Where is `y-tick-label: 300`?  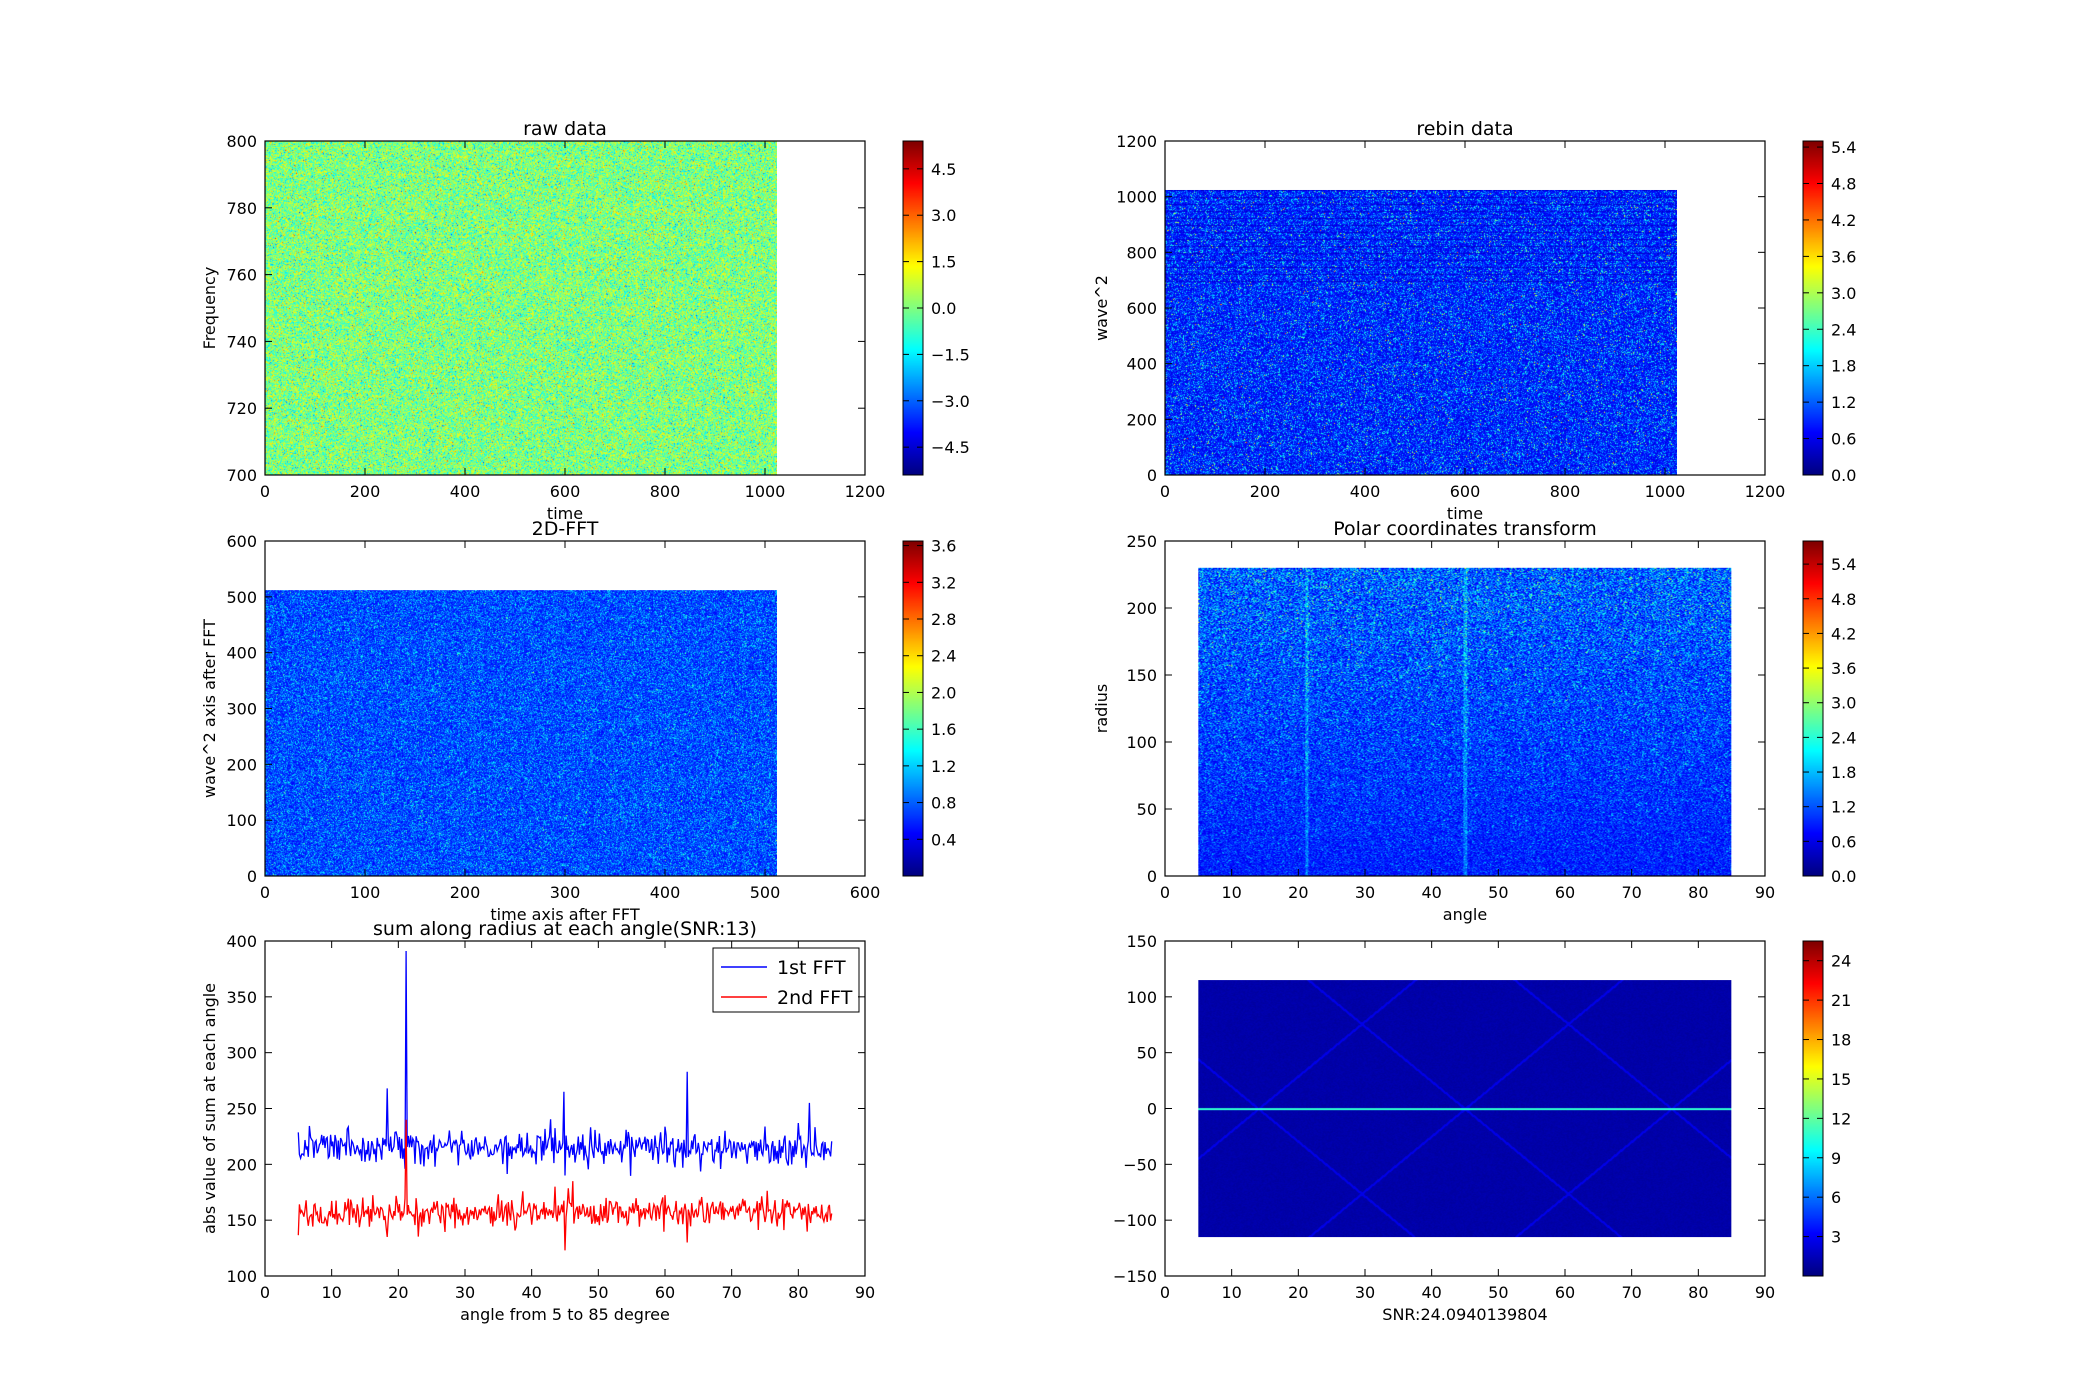 y-tick-label: 300 is located at coordinates (241, 709).